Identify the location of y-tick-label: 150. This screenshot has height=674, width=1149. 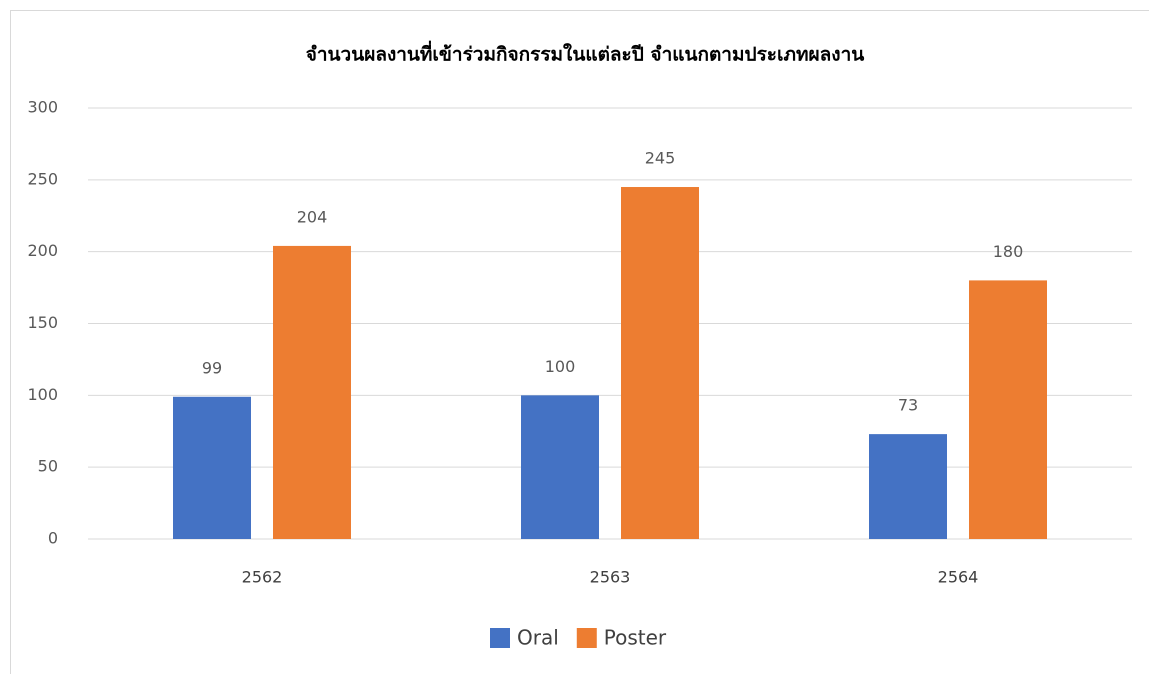
(42, 322).